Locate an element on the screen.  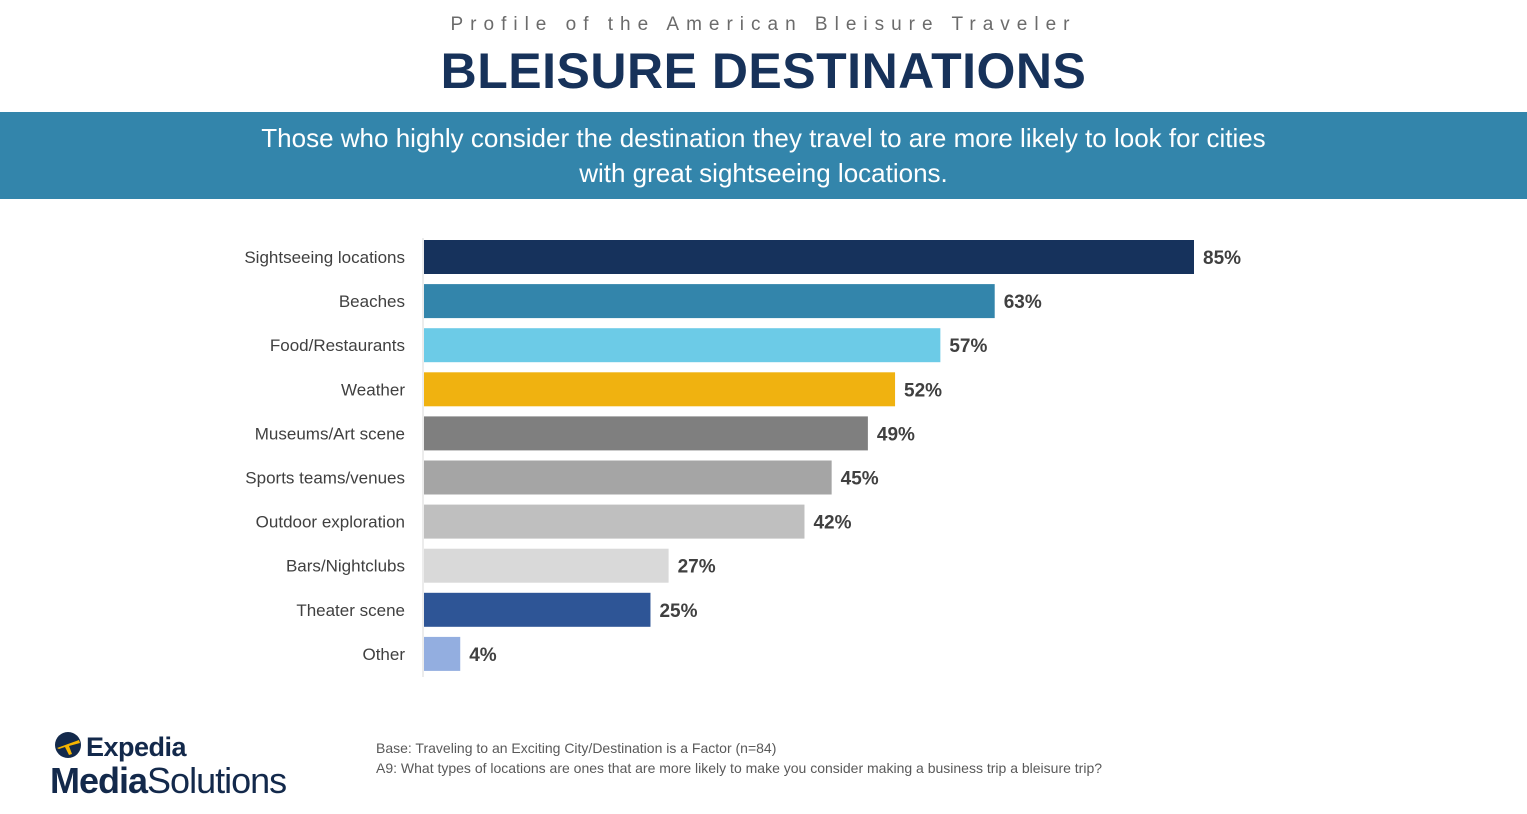
category-label: Museums/Art scene is located at coordinates (330, 433).